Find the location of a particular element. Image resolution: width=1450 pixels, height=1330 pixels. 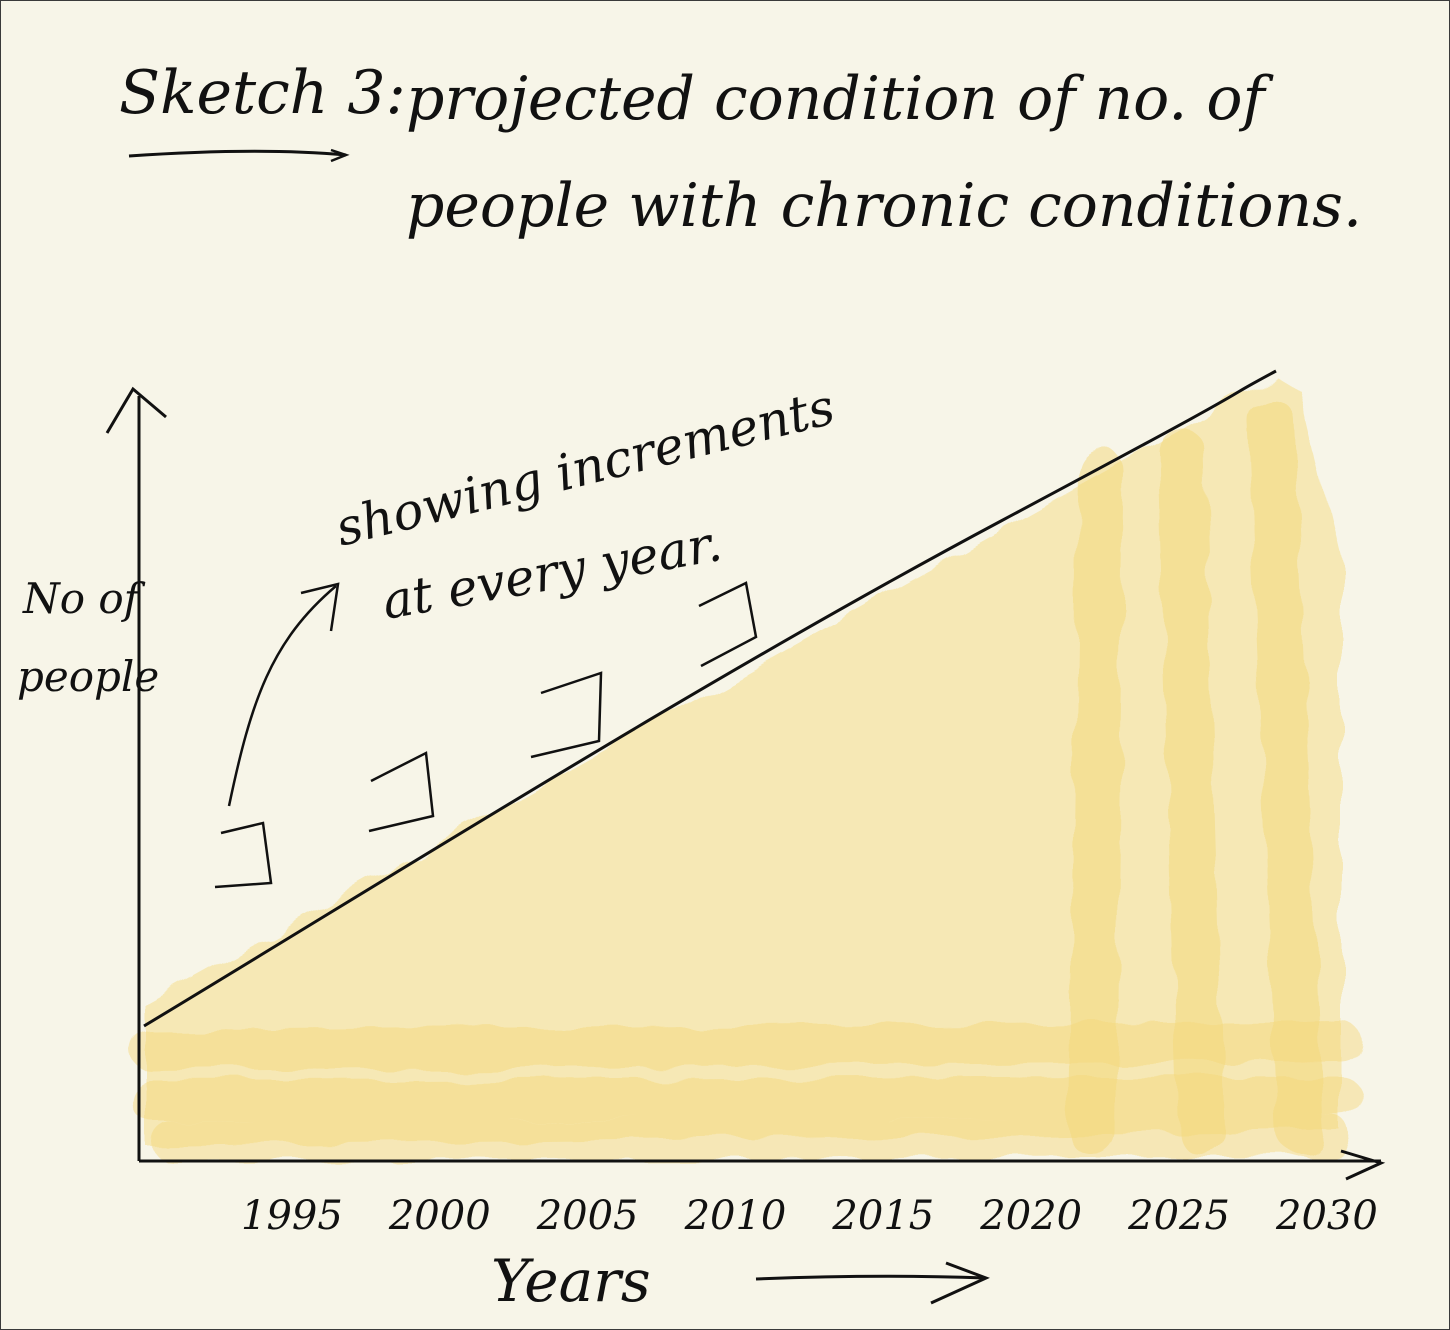

area-scribble-vertical is located at coordinates (1196, 776).